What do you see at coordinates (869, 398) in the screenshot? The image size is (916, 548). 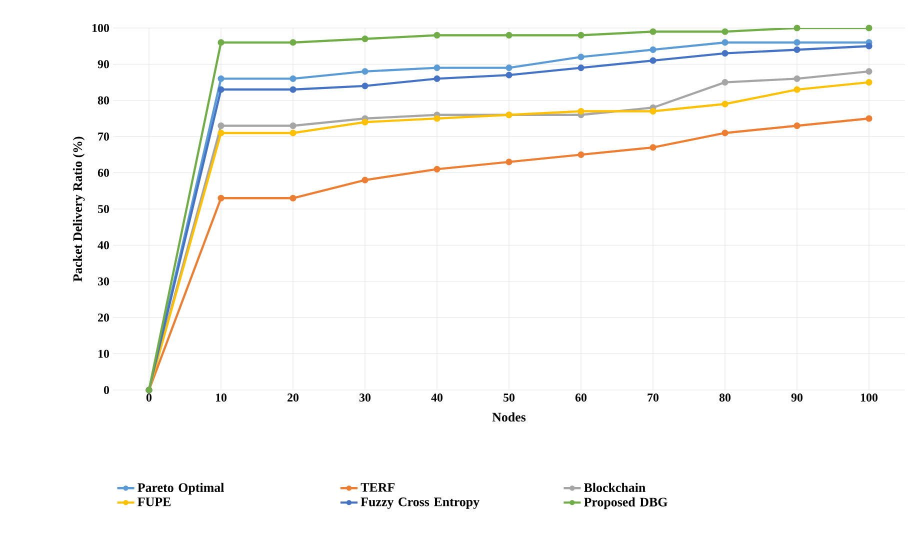 I see `x-tick-label: 100` at bounding box center [869, 398].